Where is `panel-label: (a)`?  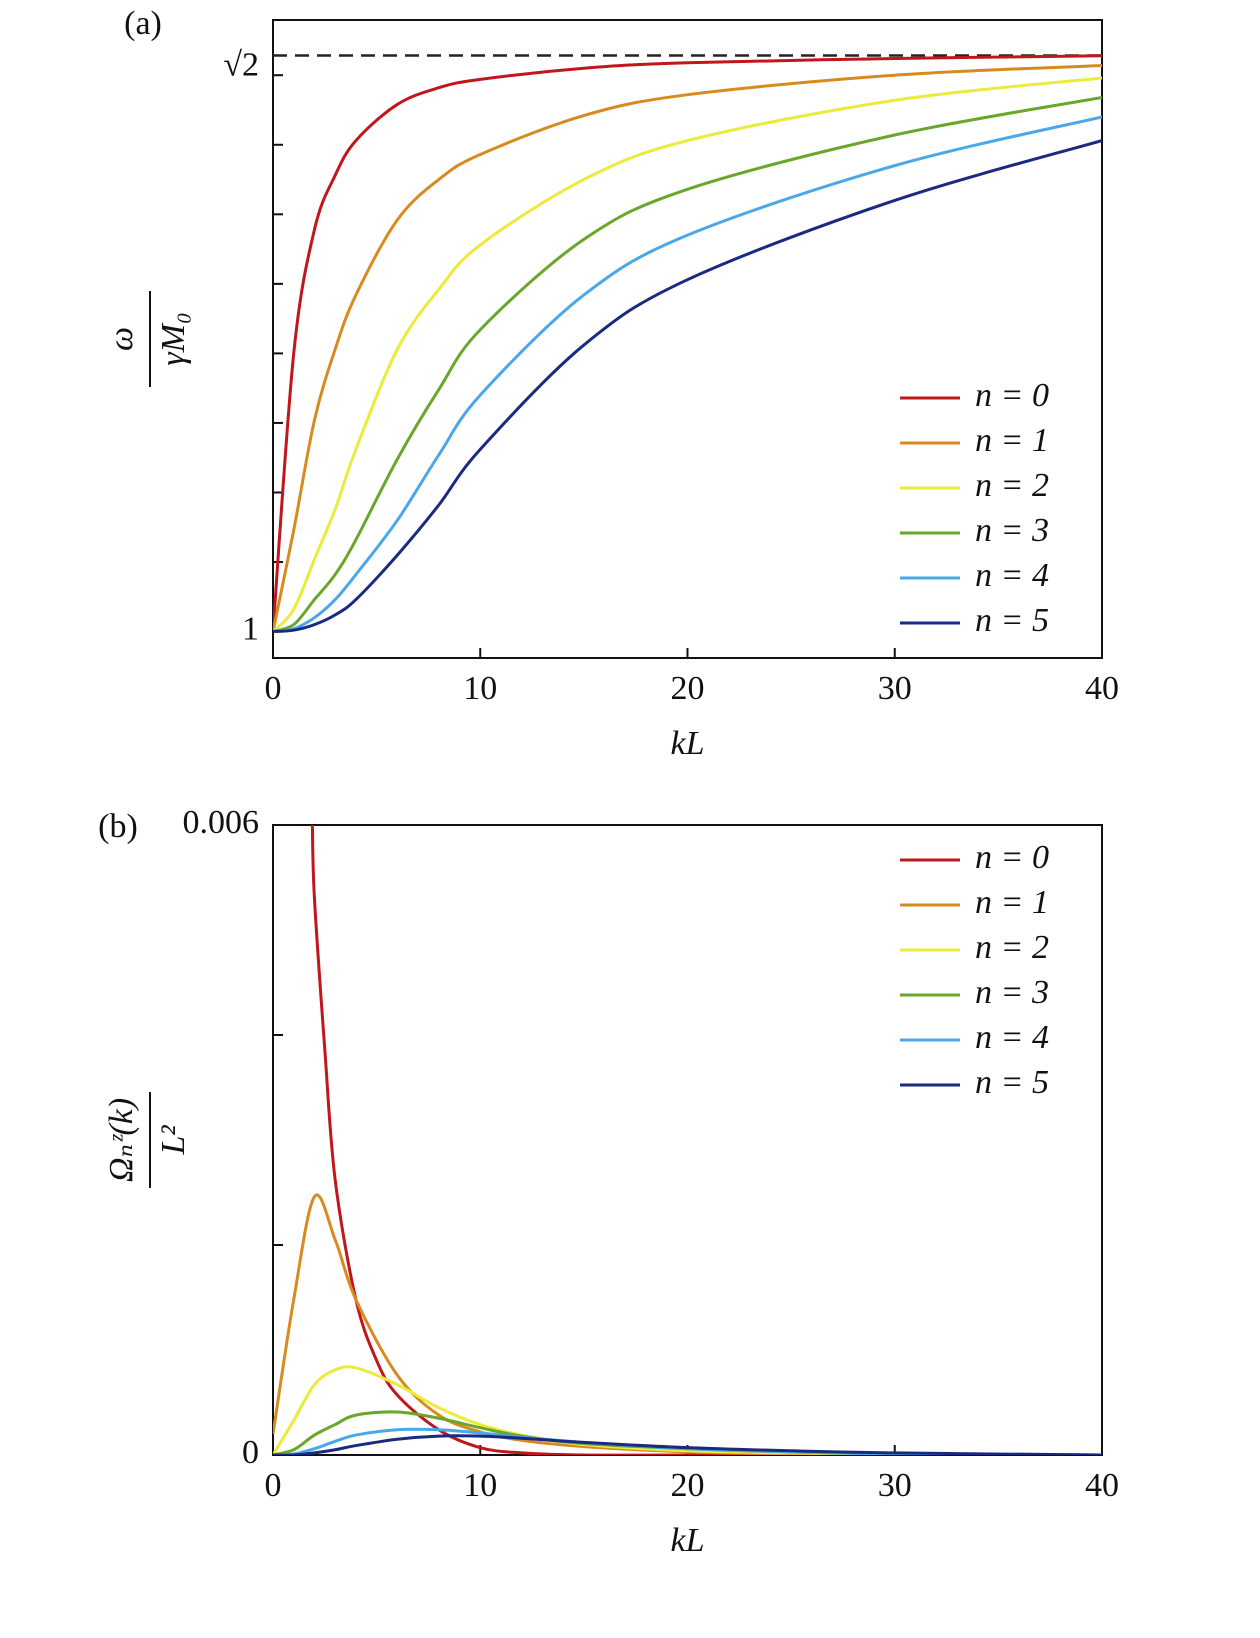
panel-label: (a) is located at coordinates (143, 23).